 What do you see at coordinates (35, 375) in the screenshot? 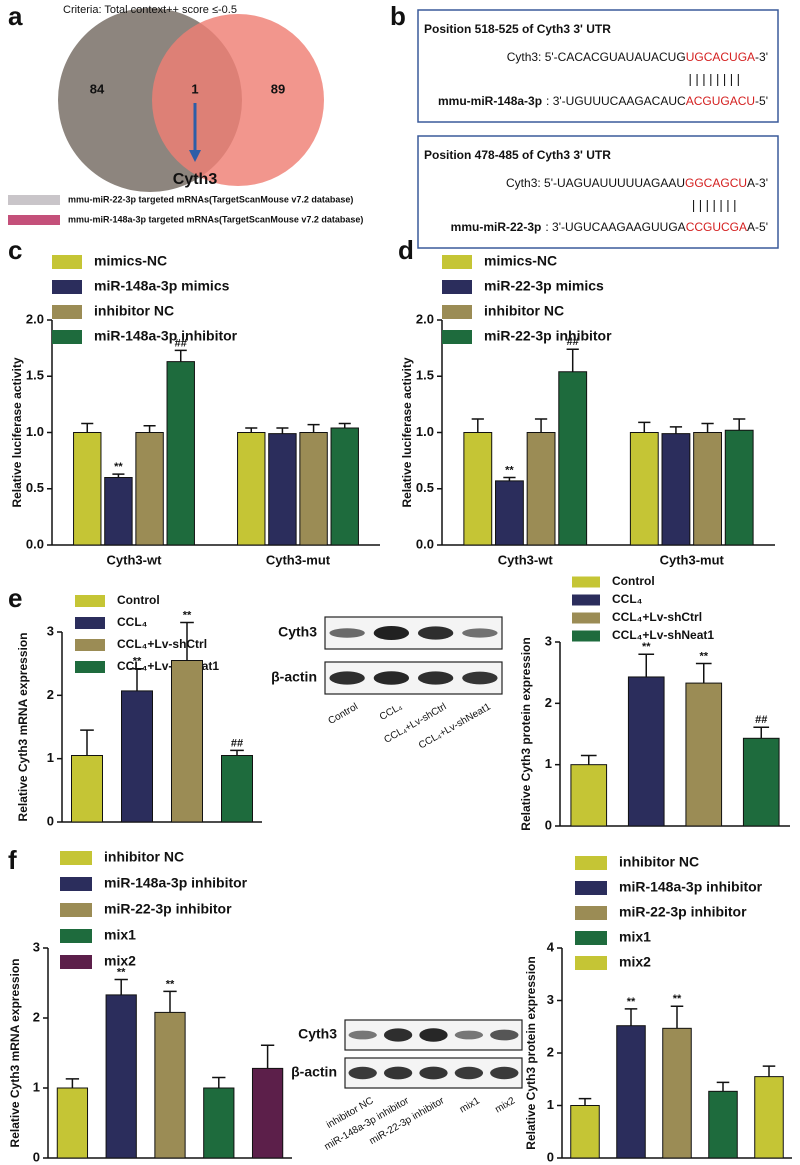
I see `y-tick-label: 1.5` at bounding box center [35, 375].